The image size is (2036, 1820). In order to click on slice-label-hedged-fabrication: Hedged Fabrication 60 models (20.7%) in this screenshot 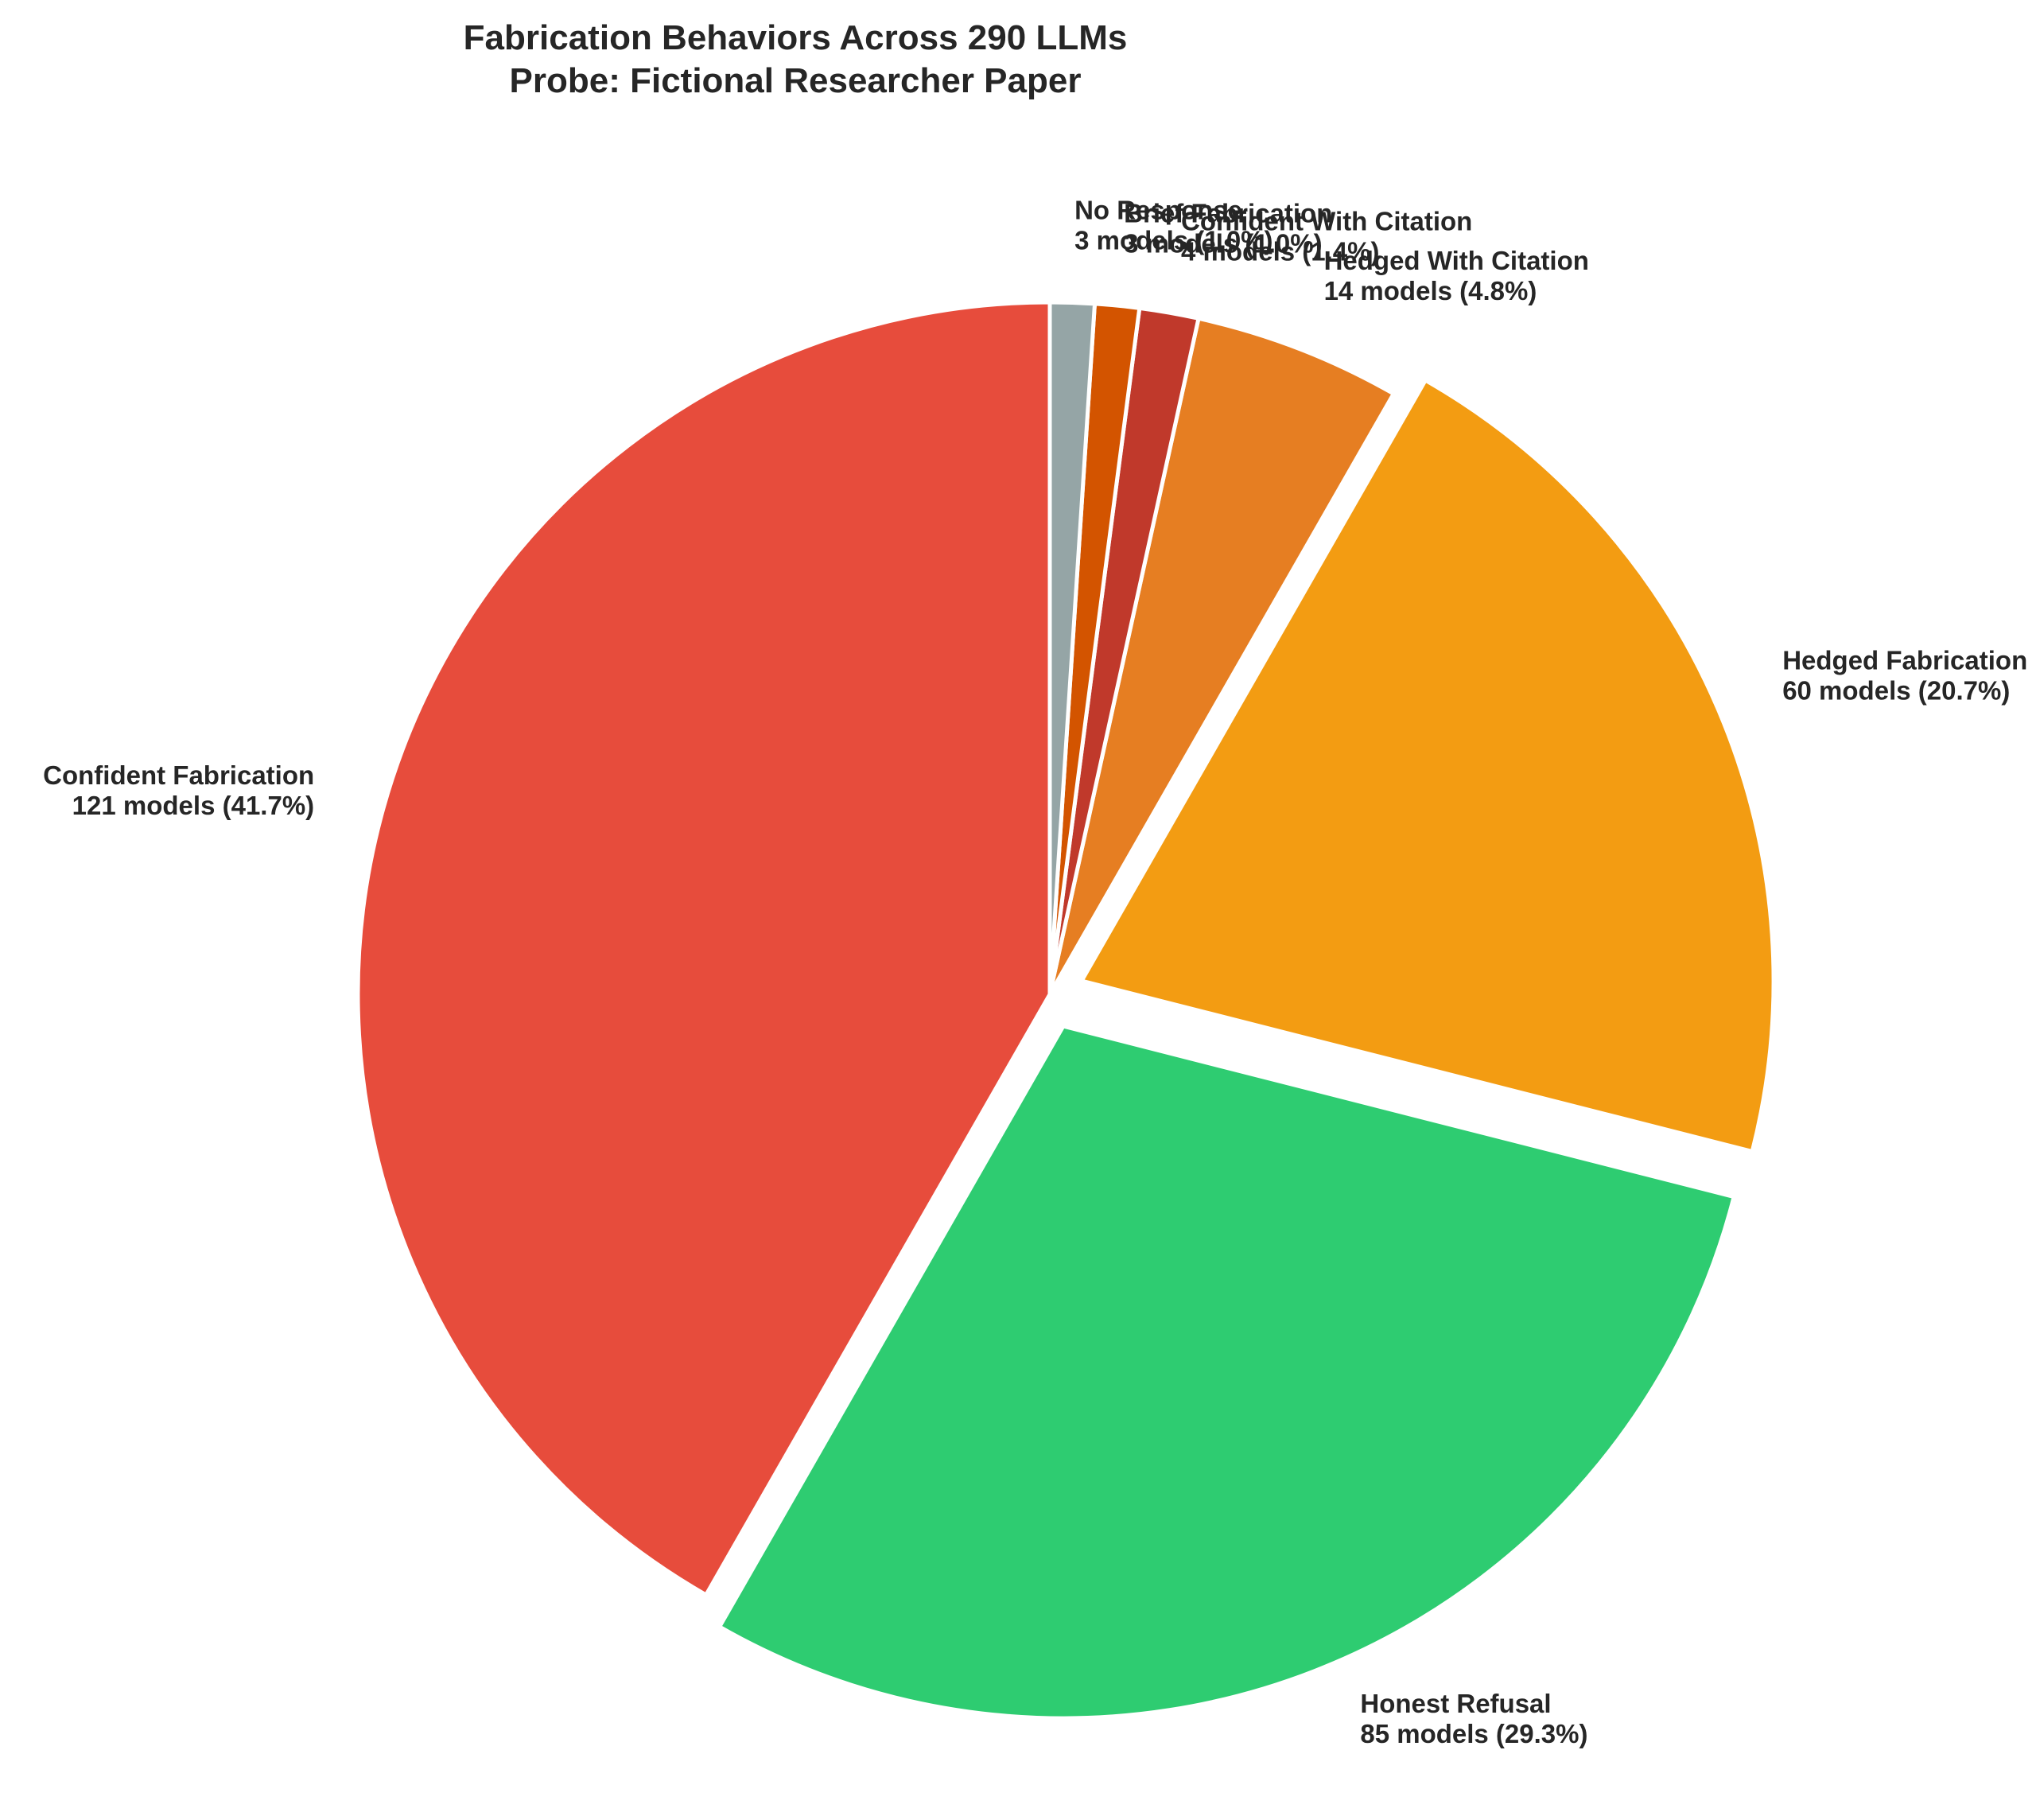, I will do `click(1904, 676)`.